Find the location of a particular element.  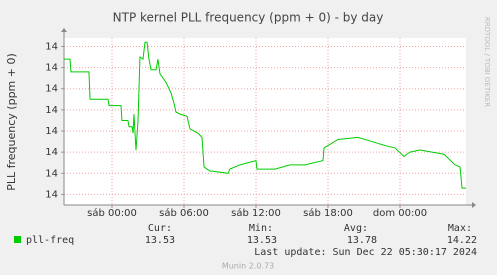

legend-swatch is located at coordinates (17, 239).